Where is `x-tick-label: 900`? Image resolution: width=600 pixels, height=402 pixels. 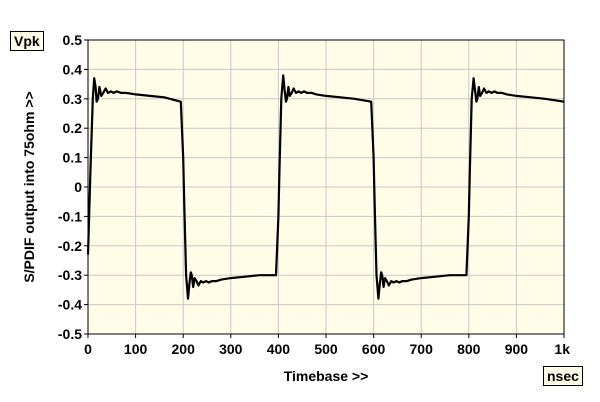 x-tick-label: 900 is located at coordinates (517, 349).